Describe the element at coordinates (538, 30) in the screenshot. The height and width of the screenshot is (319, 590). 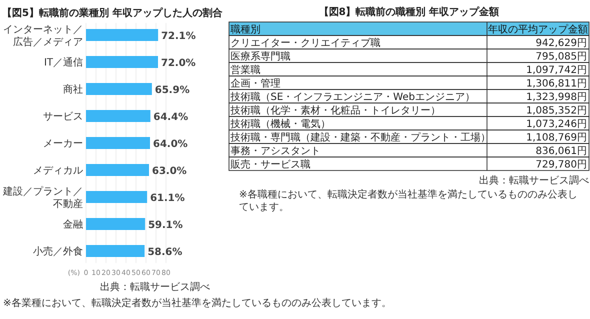
I see `text: 年収の平均アップ金額` at that location.